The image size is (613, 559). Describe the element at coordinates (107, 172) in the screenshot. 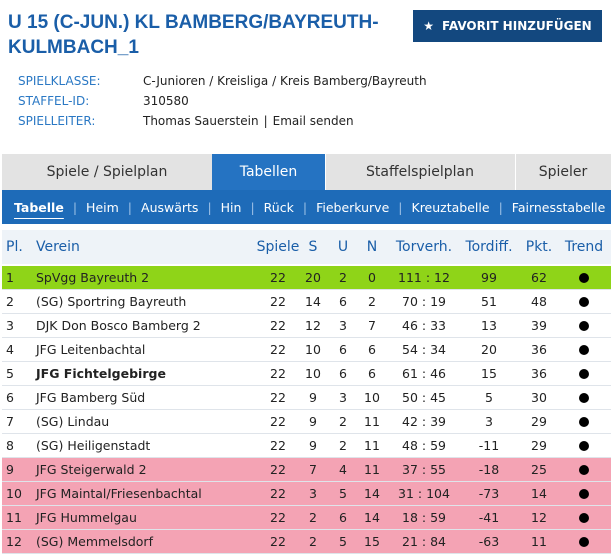

I see `tab: Spiele / Spielplan` at that location.